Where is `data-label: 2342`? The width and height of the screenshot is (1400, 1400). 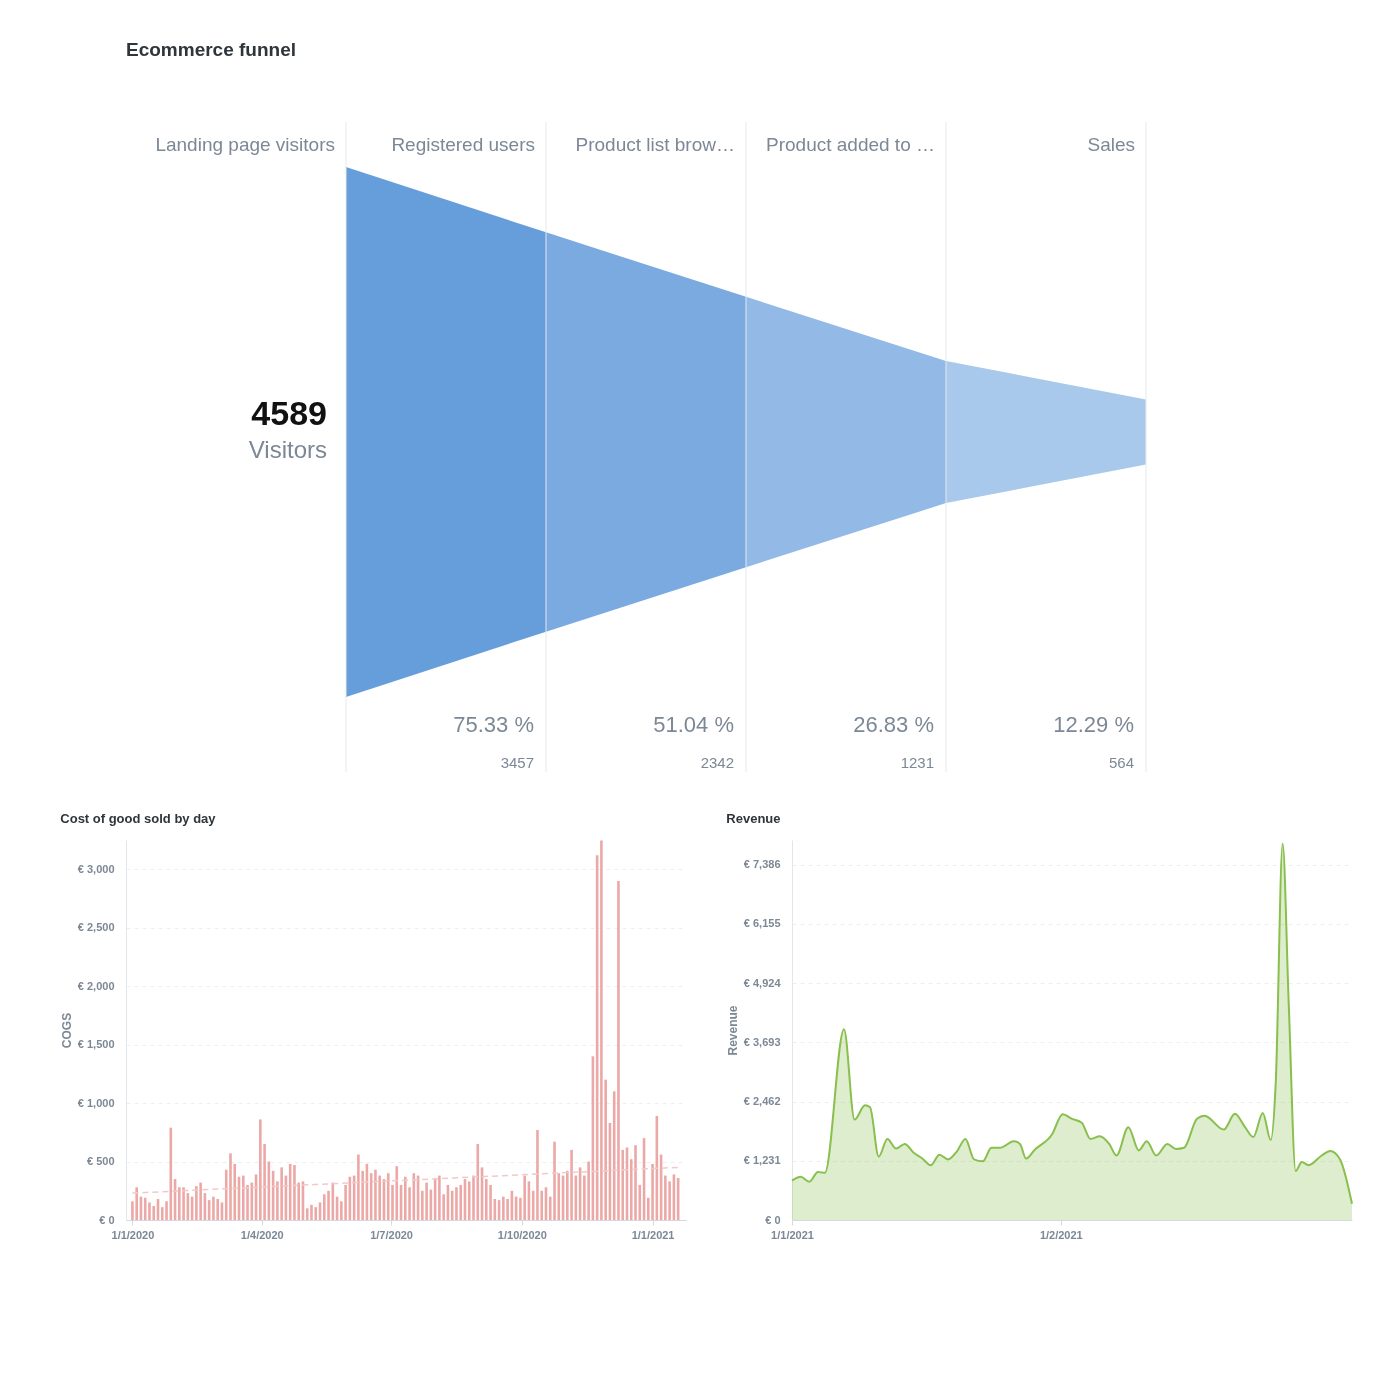
data-label: 2342 is located at coordinates (717, 762).